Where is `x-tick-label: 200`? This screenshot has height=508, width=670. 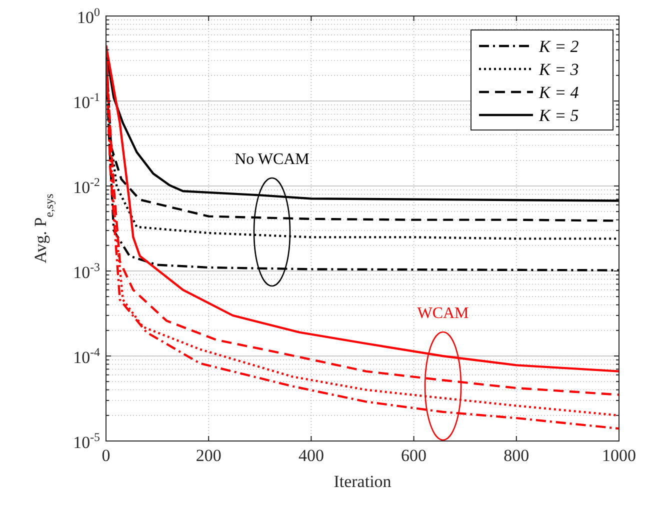 x-tick-label: 200 is located at coordinates (209, 455).